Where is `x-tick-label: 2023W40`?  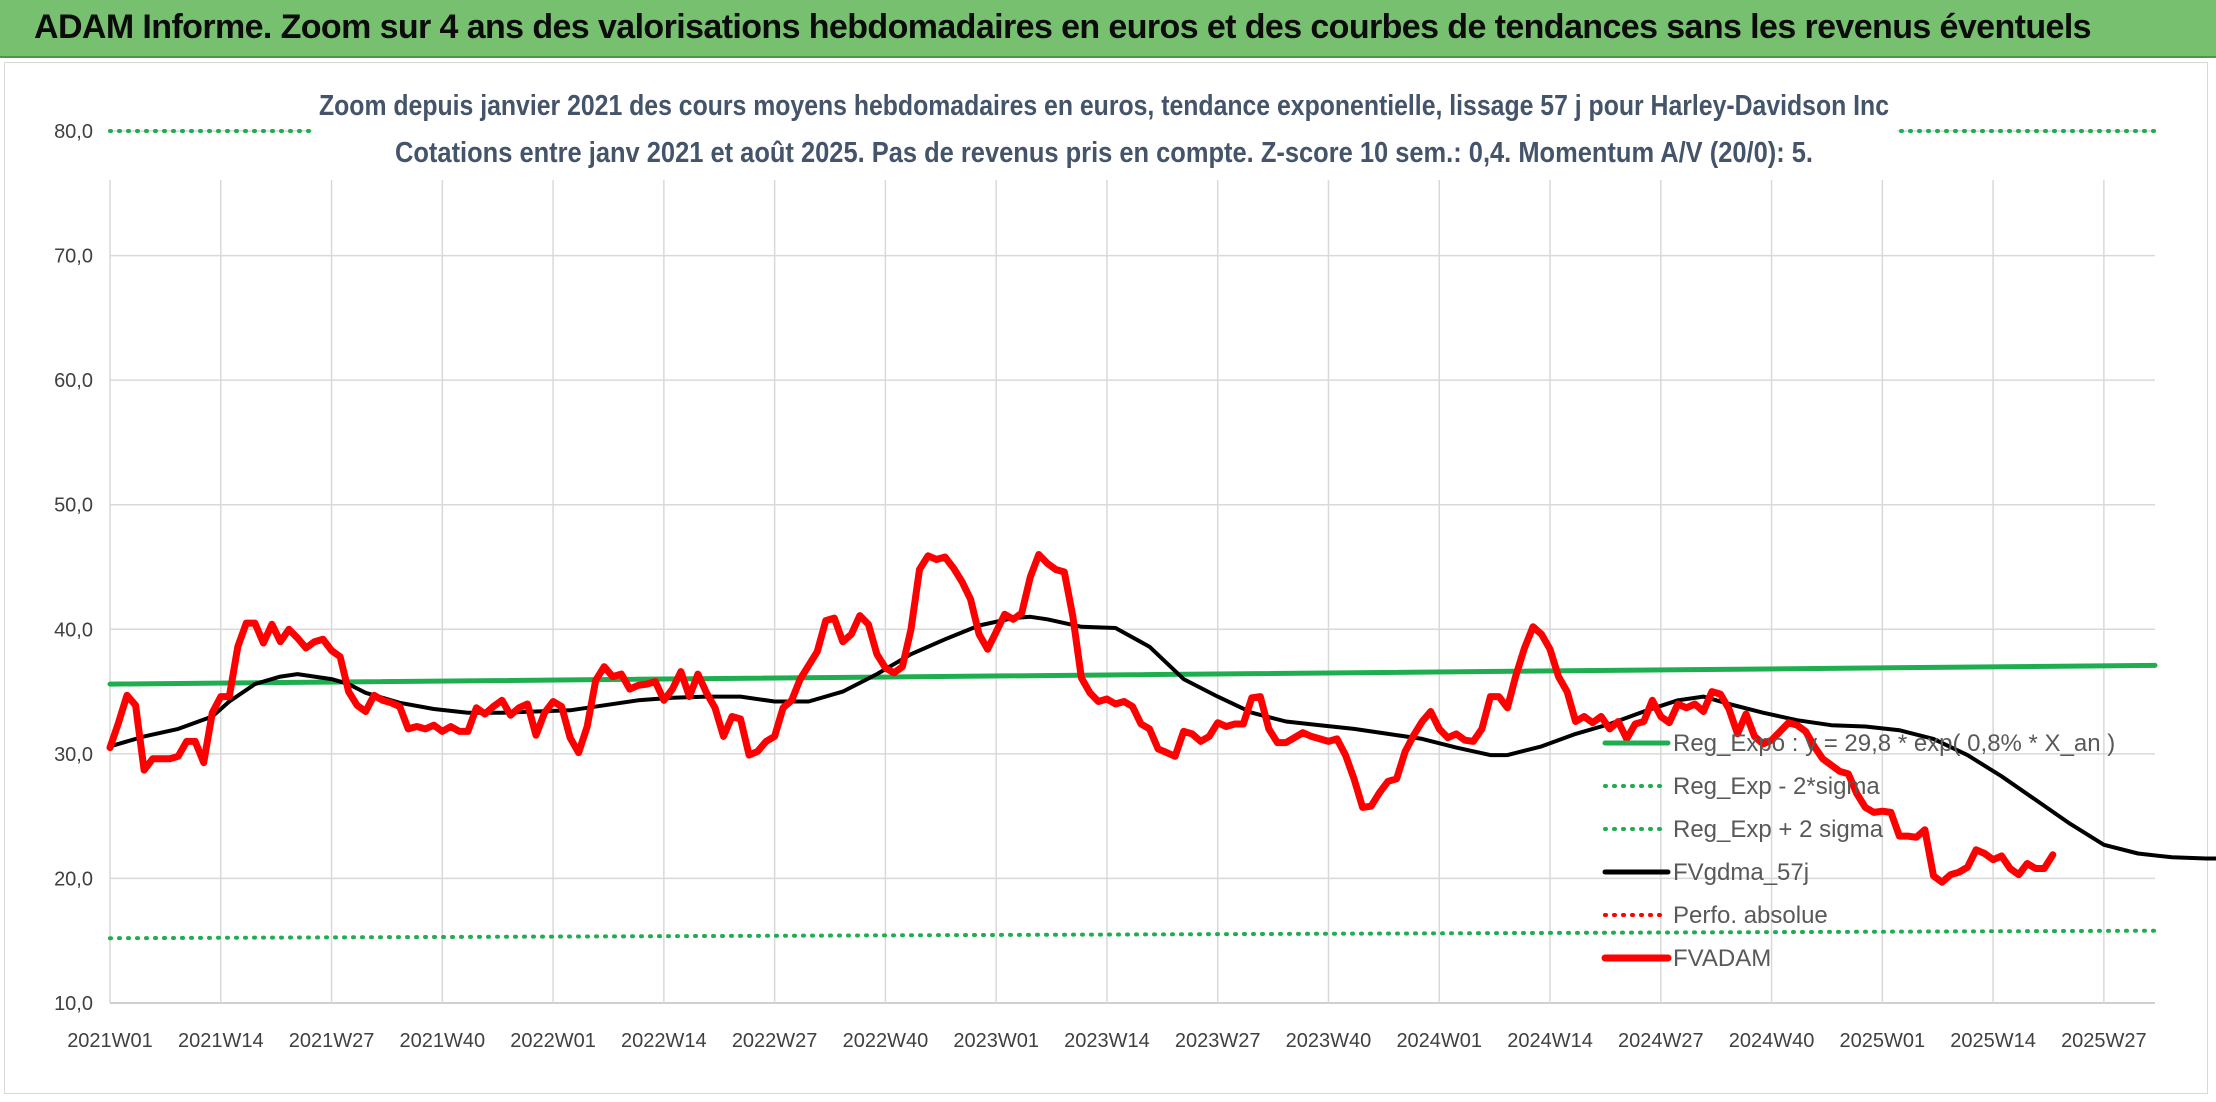 x-tick-label: 2023W40 is located at coordinates (1329, 1041).